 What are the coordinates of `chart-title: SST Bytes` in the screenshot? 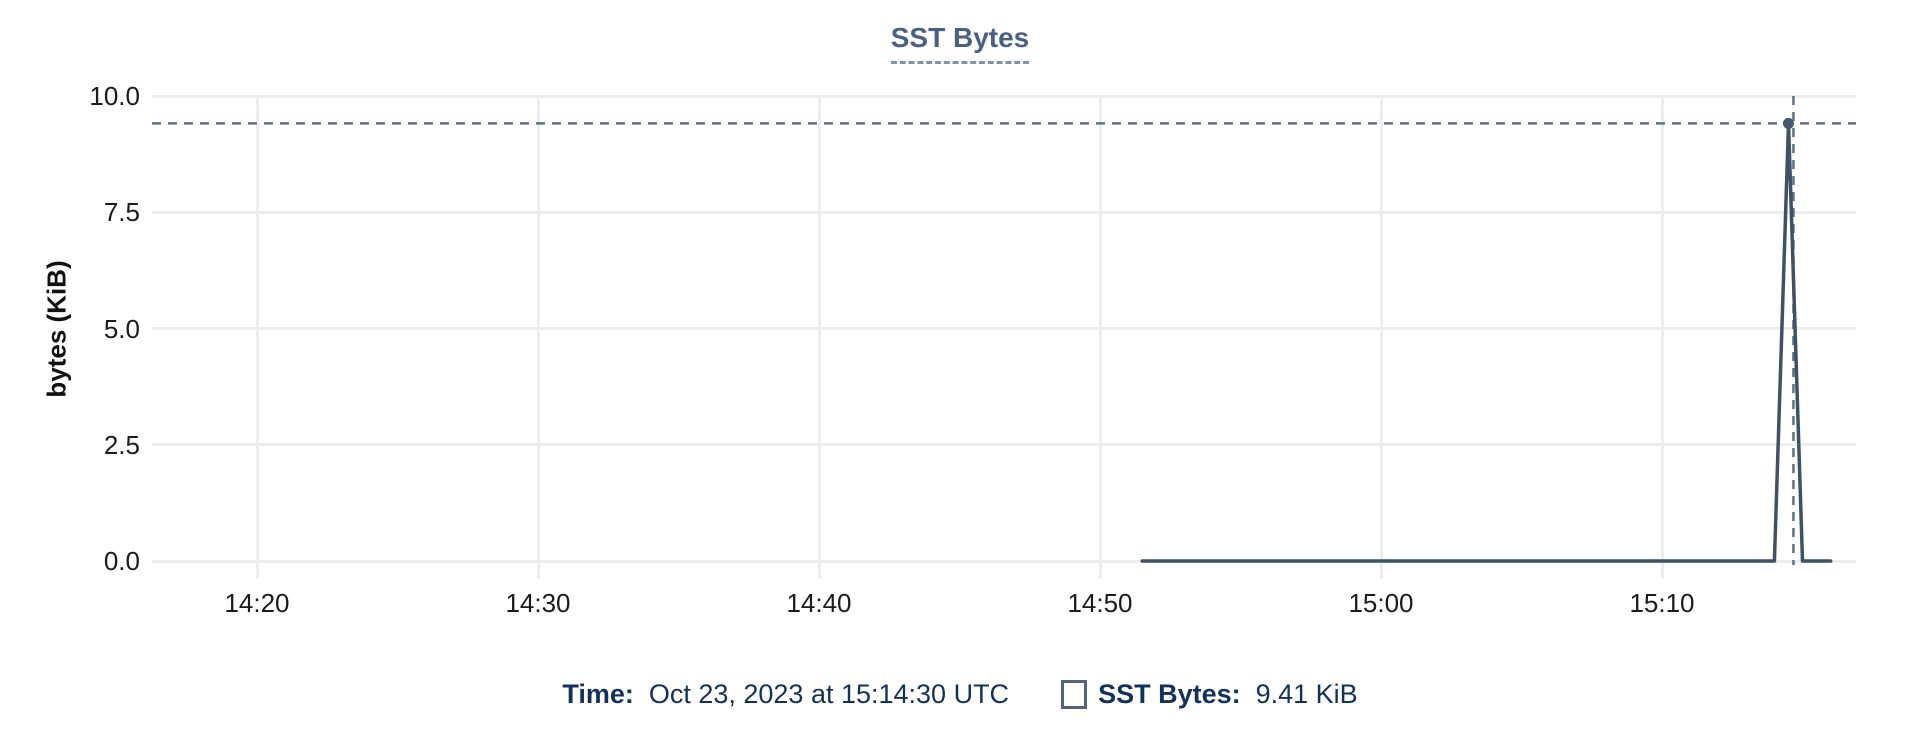 It's located at (960, 43).